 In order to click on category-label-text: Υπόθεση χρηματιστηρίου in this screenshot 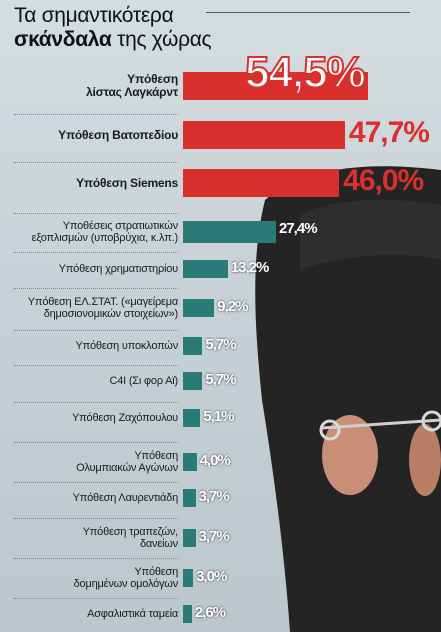, I will do `click(118, 269)`.